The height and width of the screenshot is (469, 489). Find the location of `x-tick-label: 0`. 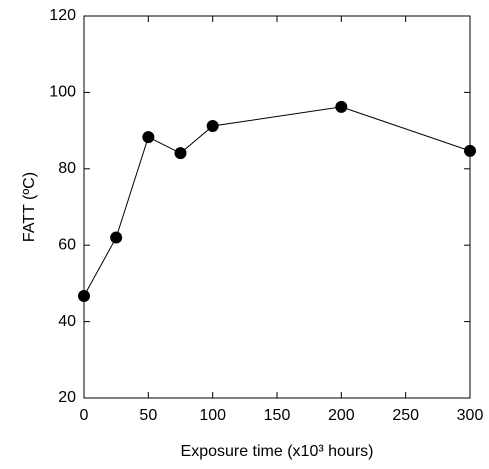

x-tick-label: 0 is located at coordinates (84, 415).